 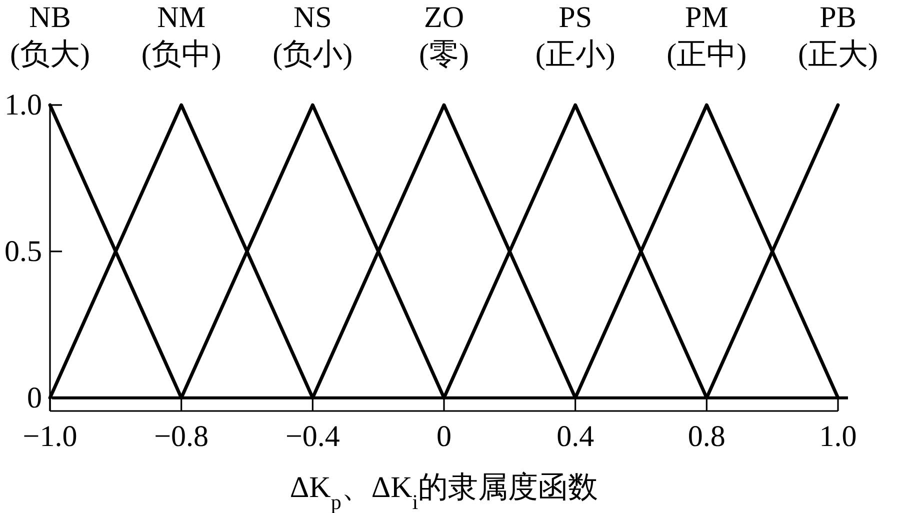 I want to click on y-tick-label: 1.0, so click(x=23, y=105).